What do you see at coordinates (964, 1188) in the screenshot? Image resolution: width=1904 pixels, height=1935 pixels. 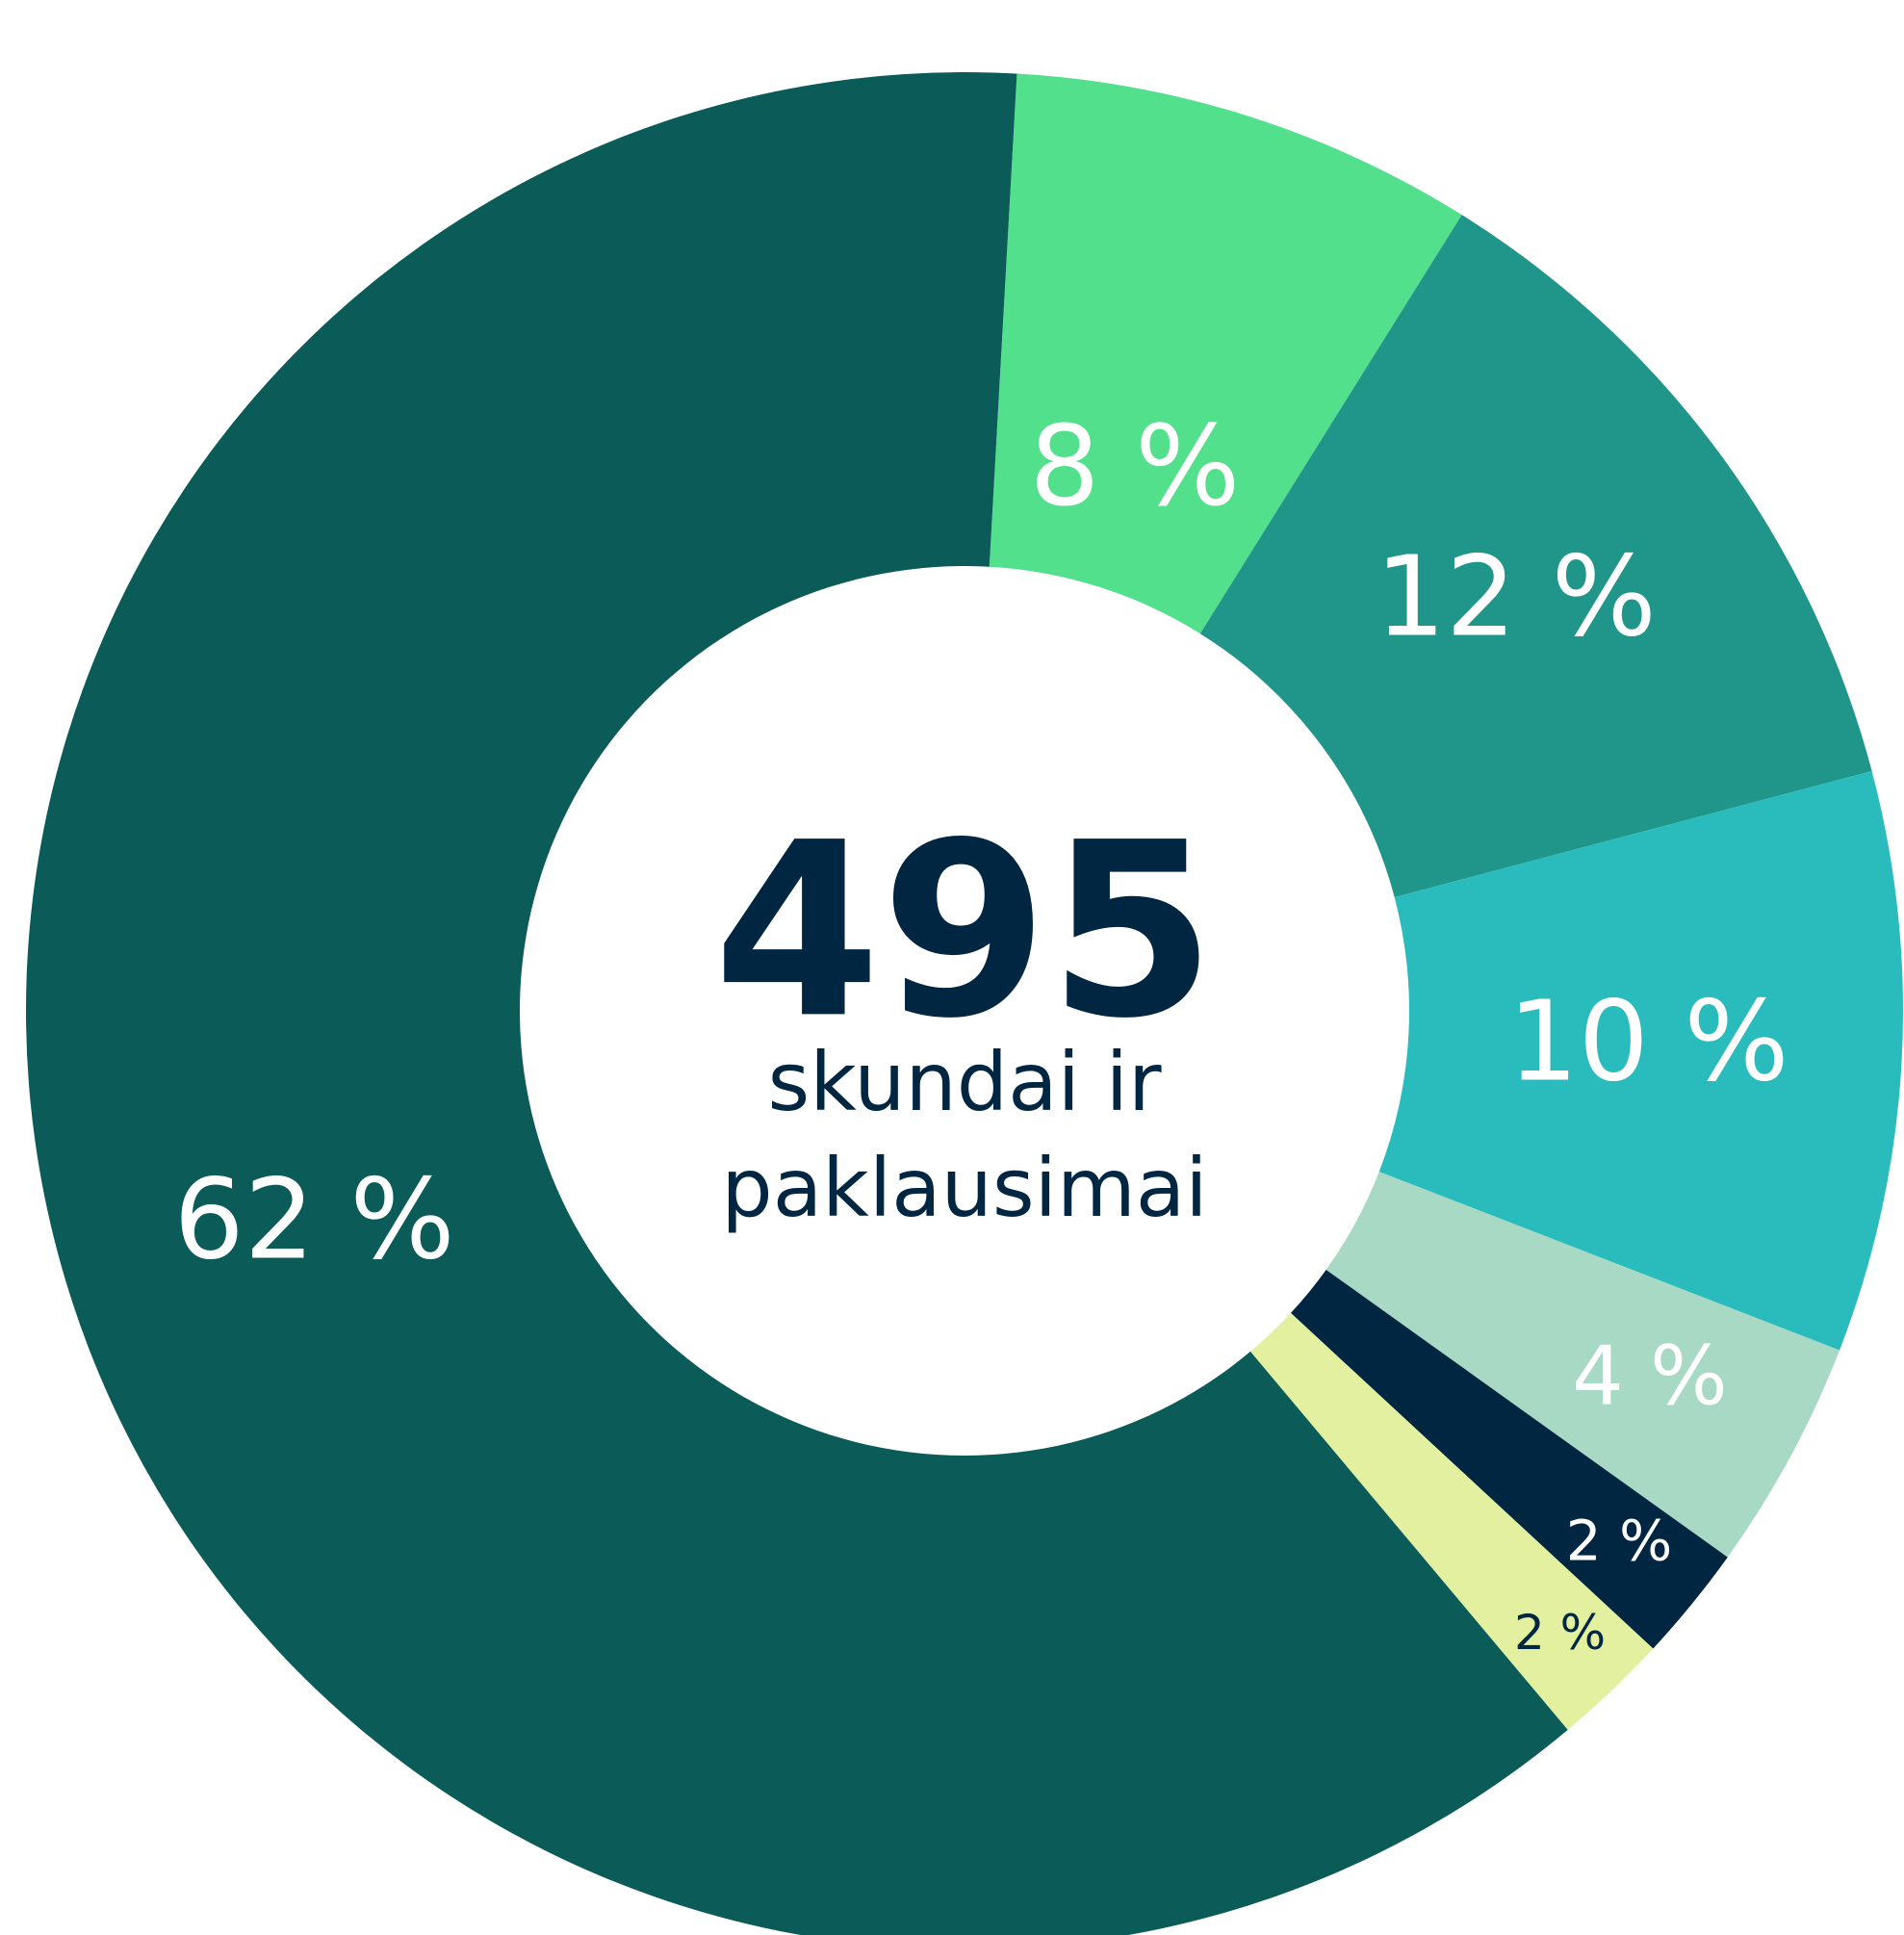 I see `center-caption: paklausimai` at bounding box center [964, 1188].